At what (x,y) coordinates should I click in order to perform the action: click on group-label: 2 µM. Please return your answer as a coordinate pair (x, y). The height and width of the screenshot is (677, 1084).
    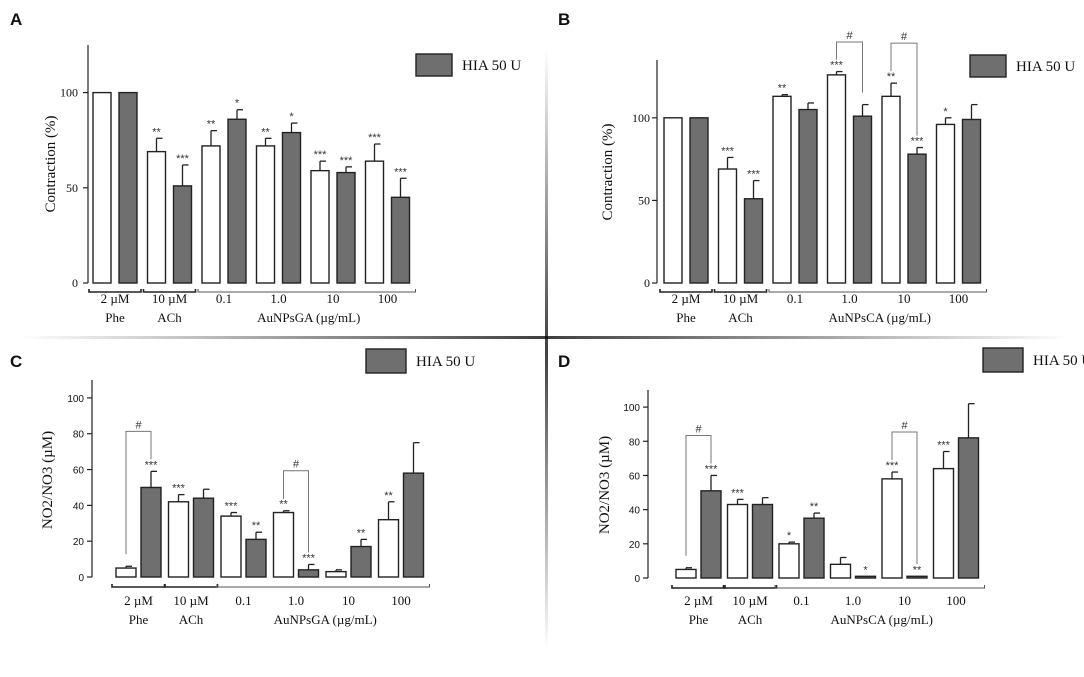
    Looking at the image, I should click on (698, 600).